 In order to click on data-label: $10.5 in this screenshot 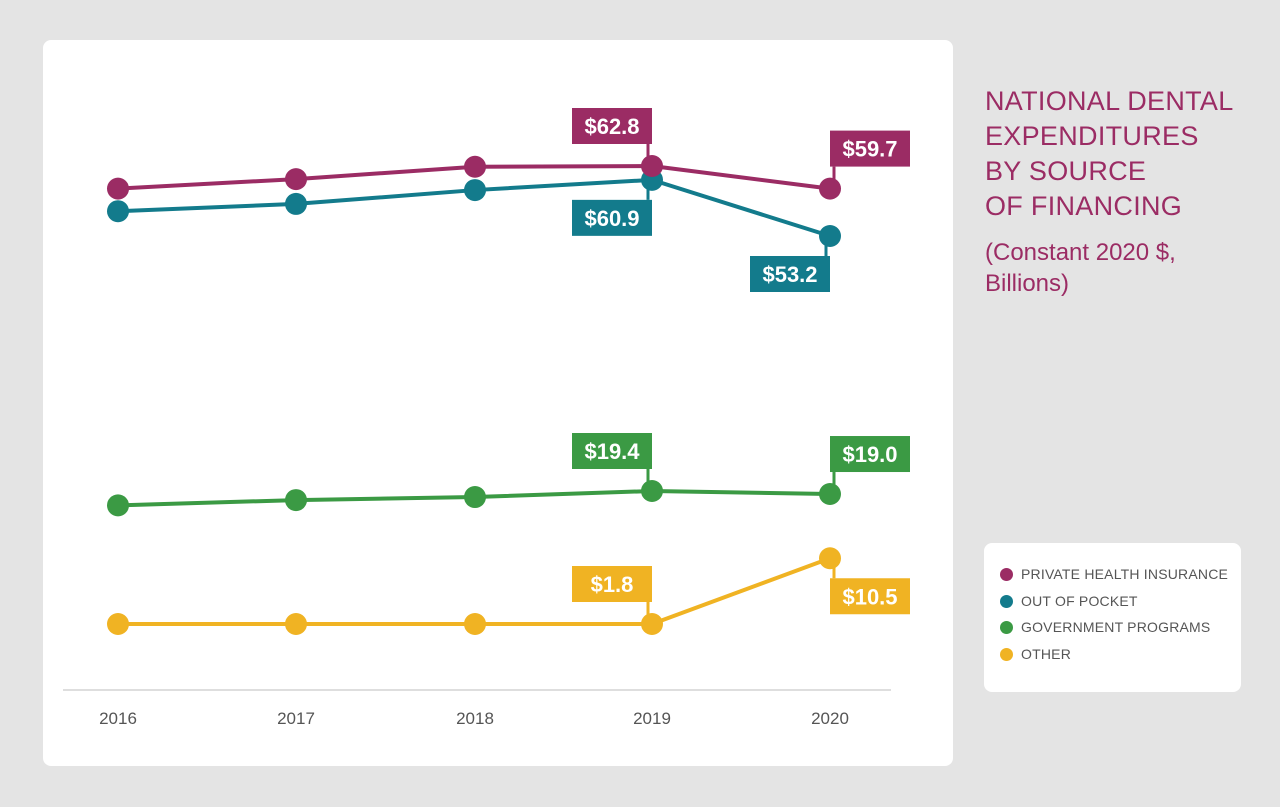, I will do `click(869, 596)`.